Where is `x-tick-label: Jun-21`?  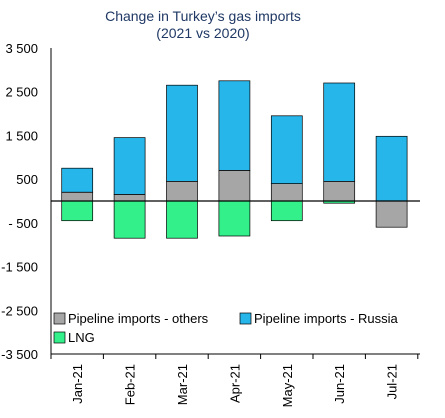
x-tick-label: Jun-21 is located at coordinates (339, 384).